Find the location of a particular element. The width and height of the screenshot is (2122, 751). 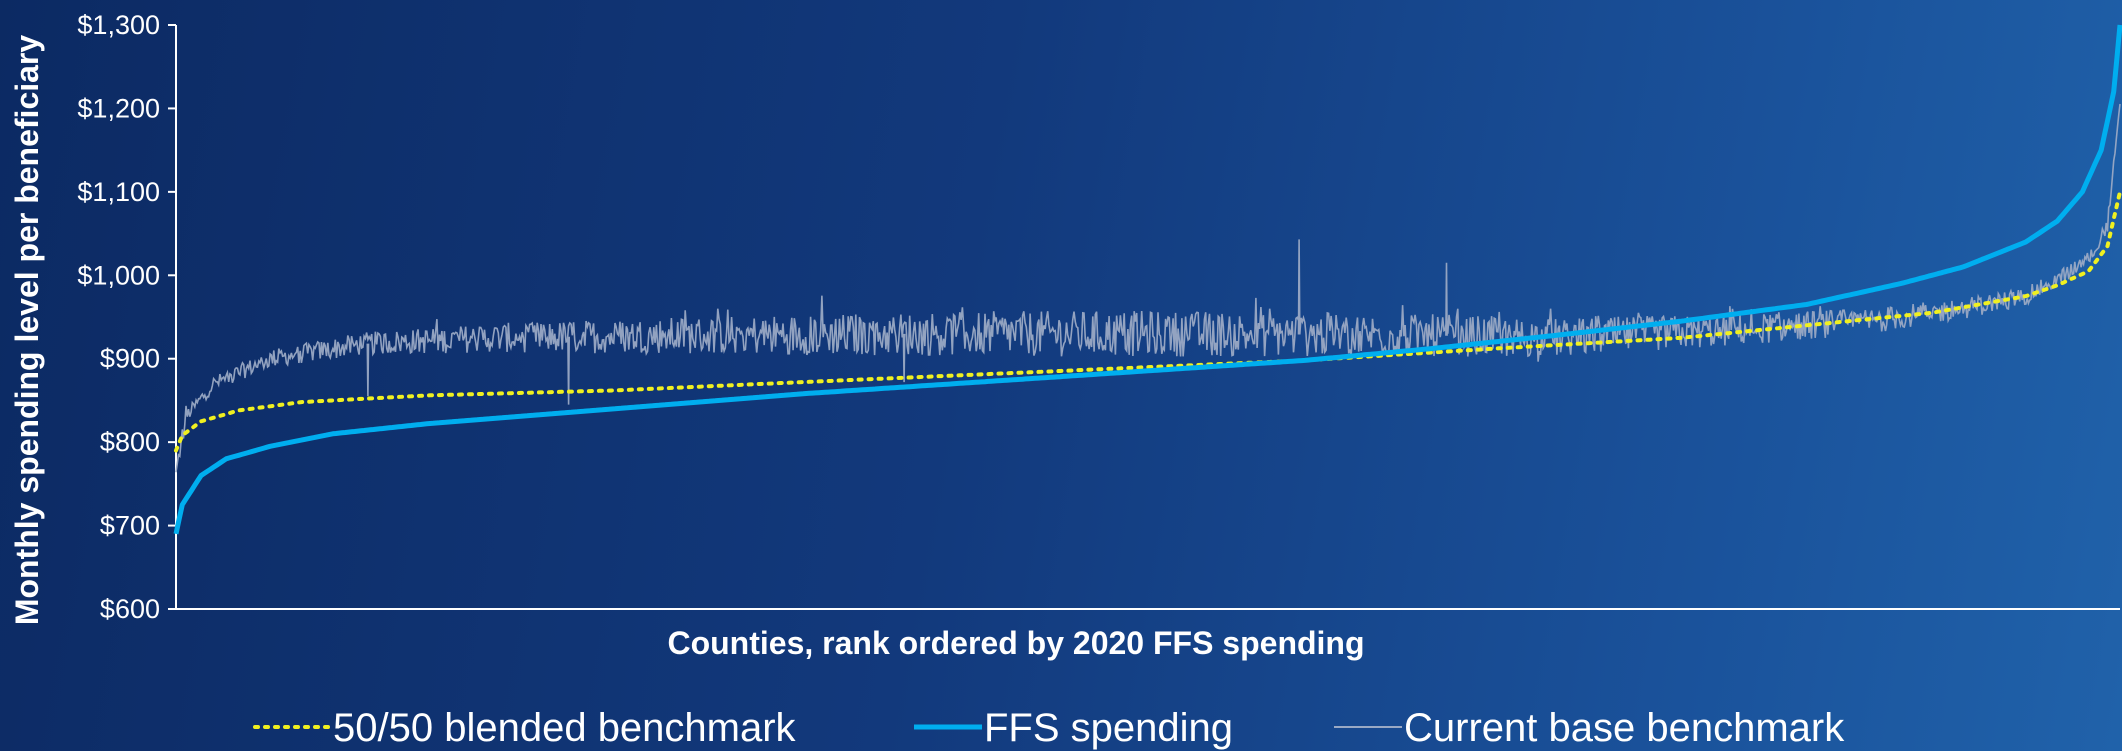

y-tick-label: $1,000 is located at coordinates (118, 275).